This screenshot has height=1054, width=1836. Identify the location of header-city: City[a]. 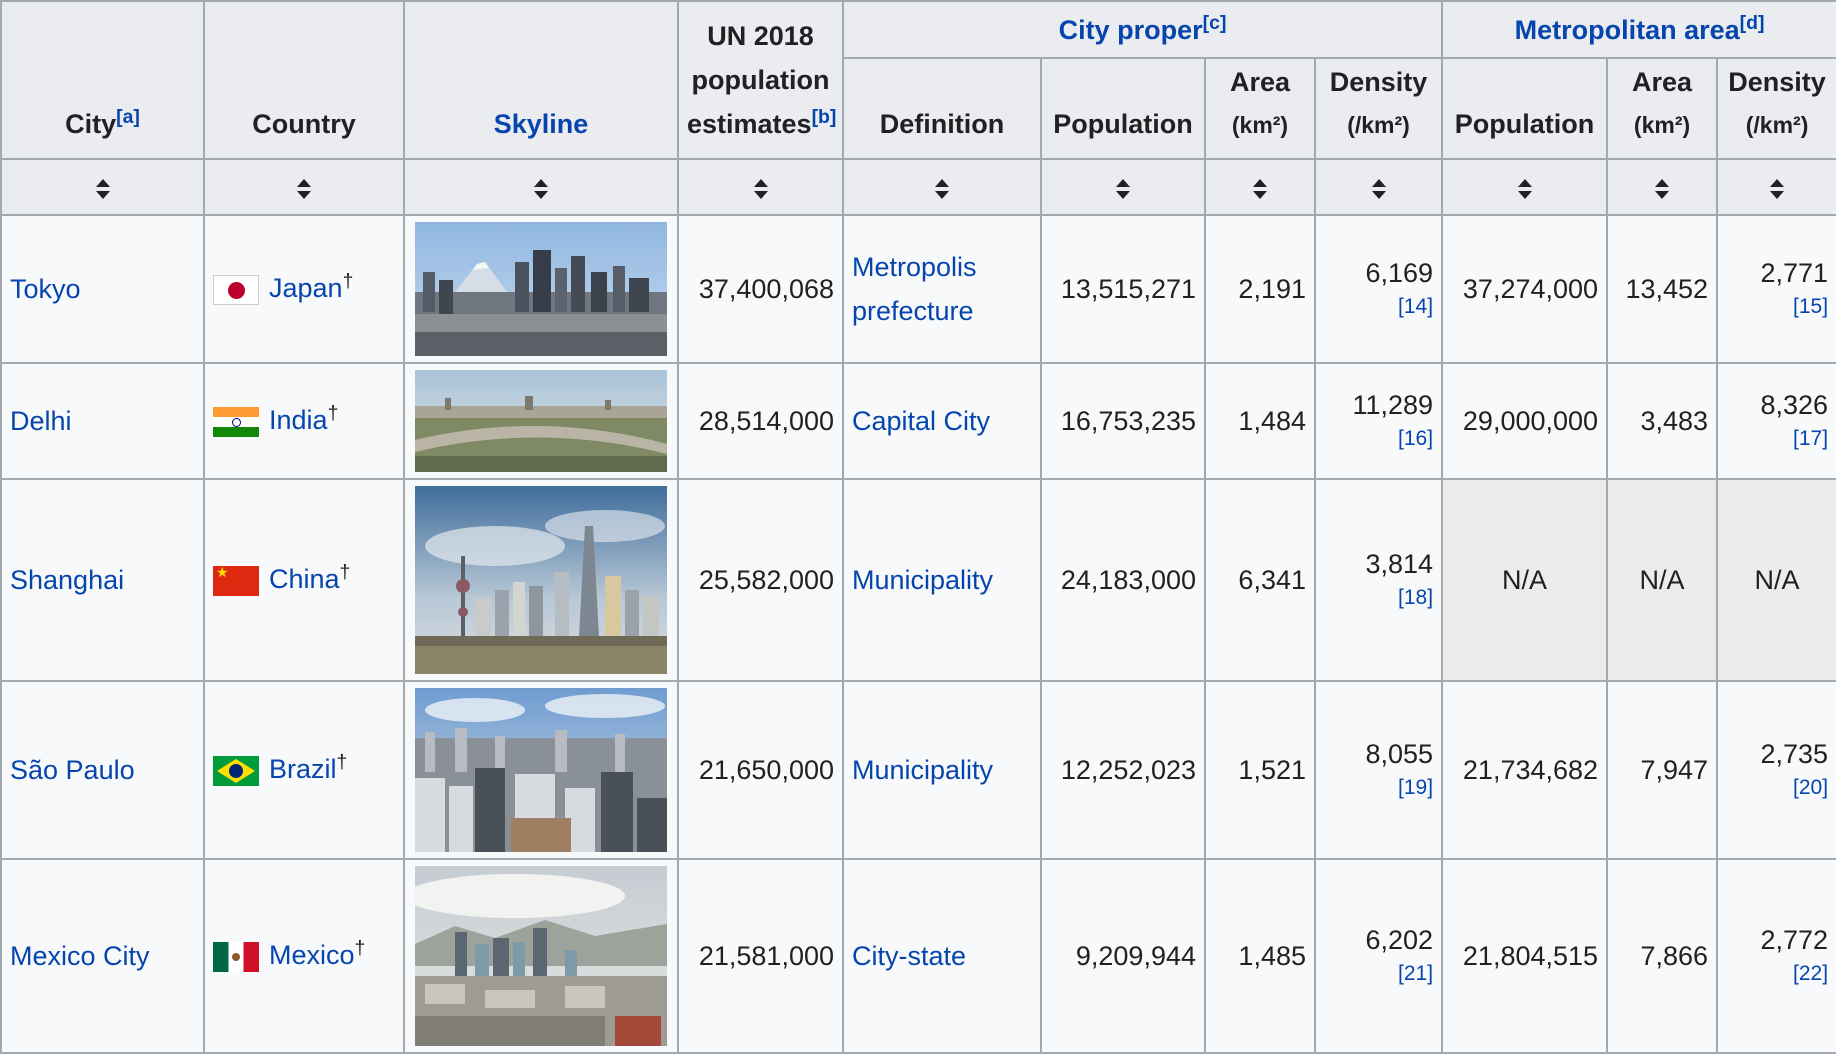
(102, 80).